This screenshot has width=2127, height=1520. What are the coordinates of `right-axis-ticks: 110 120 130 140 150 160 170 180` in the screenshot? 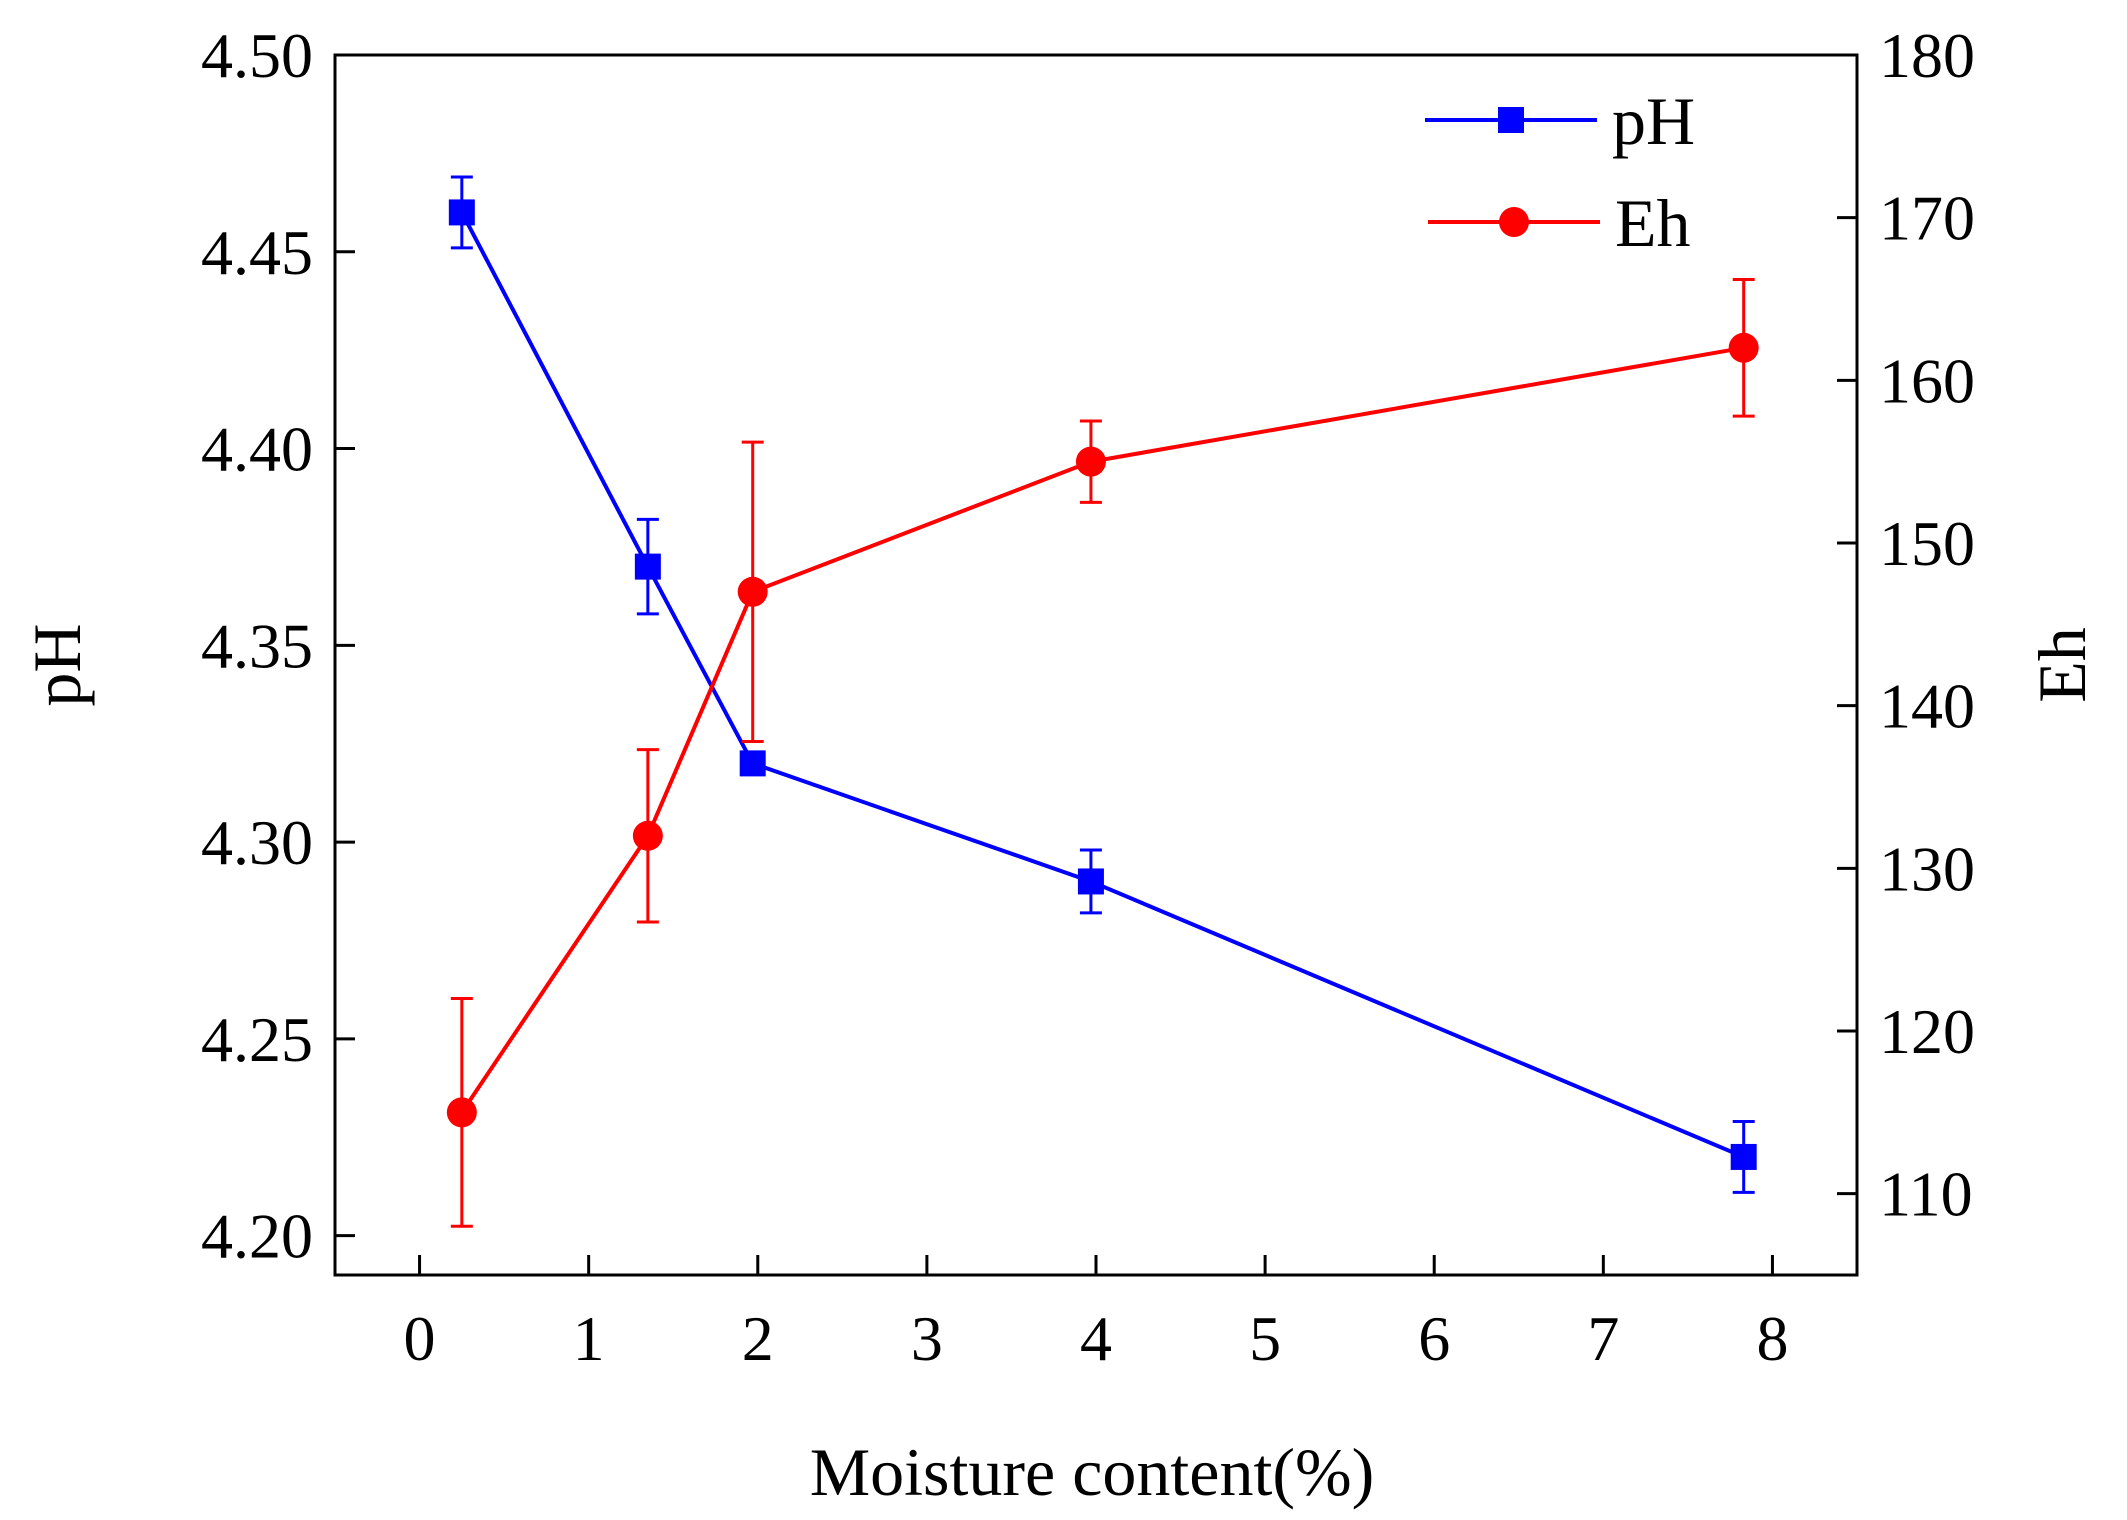 It's located at (1906, 625).